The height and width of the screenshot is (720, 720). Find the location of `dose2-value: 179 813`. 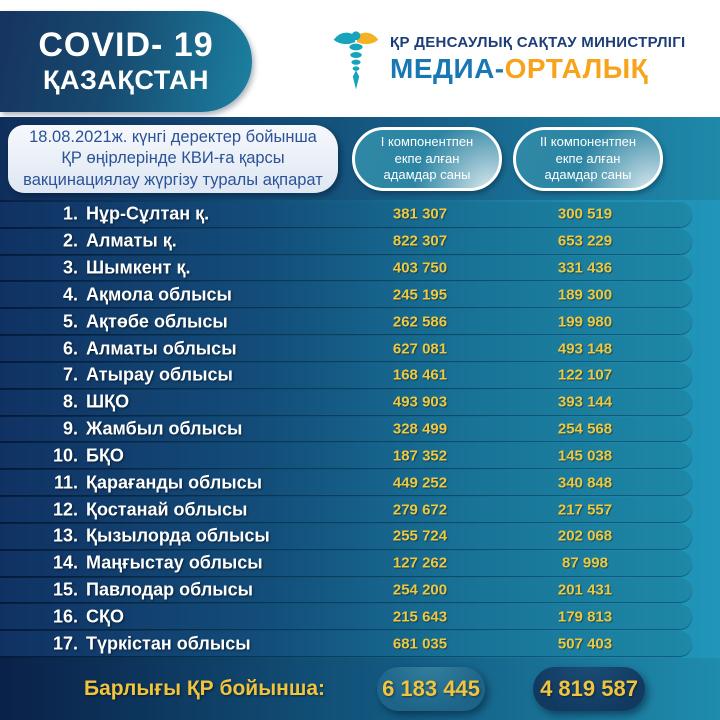

dose2-value: 179 813 is located at coordinates (585, 617).